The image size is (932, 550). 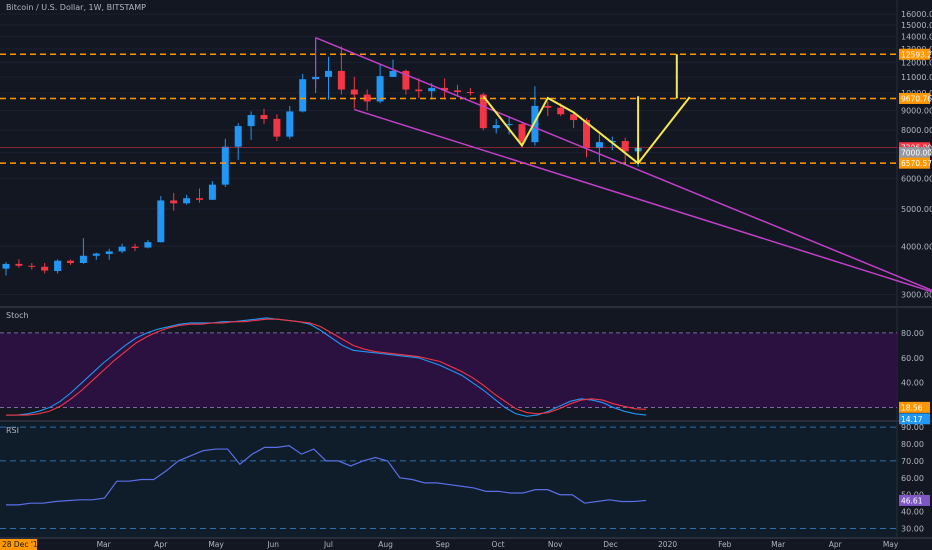 What do you see at coordinates (916, 246) in the screenshot?
I see `price-tick-label: 4000.00` at bounding box center [916, 246].